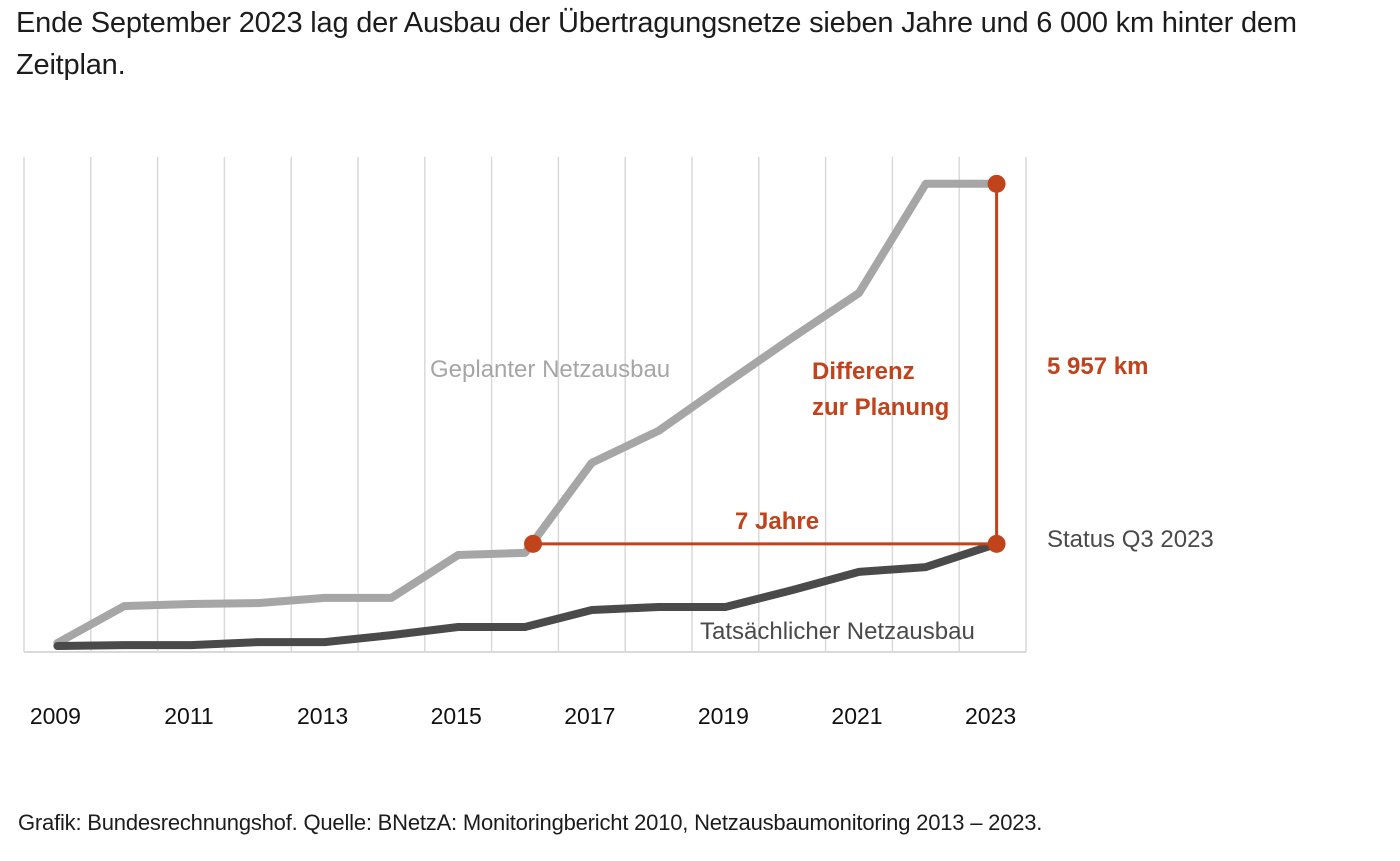 This screenshot has width=1400, height=861. I want to click on marker-planned-2016, so click(533, 543).